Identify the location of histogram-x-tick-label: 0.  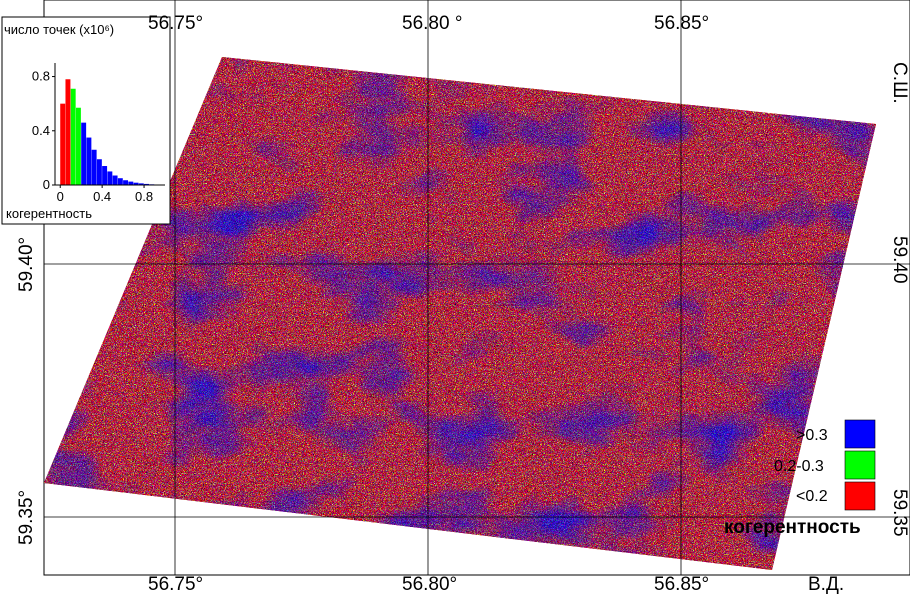
(60, 196).